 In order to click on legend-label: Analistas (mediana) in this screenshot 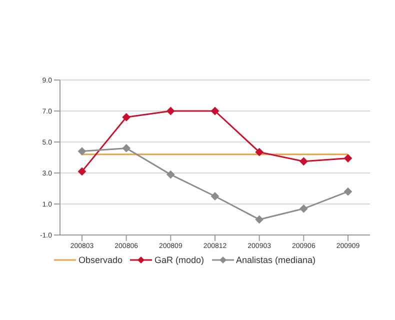, I will do `click(275, 260)`.